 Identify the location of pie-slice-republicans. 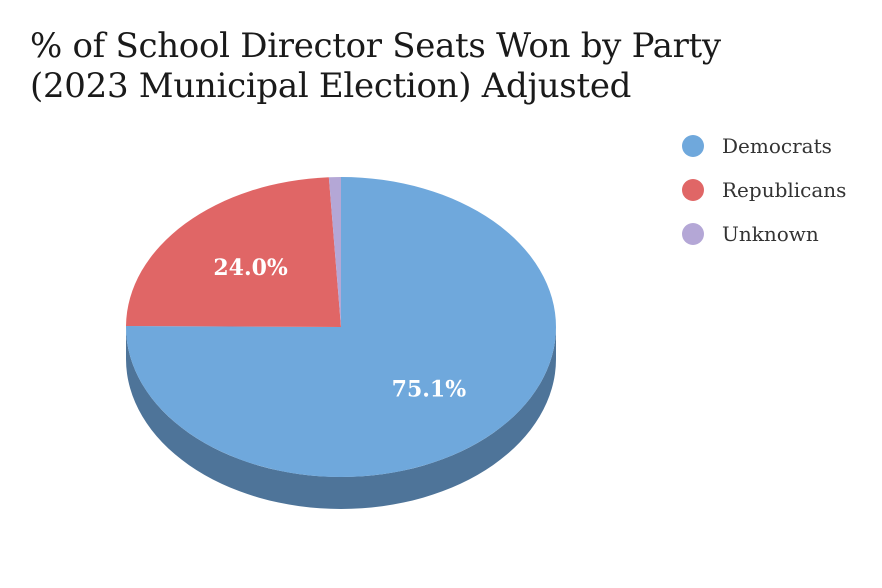
(233, 252).